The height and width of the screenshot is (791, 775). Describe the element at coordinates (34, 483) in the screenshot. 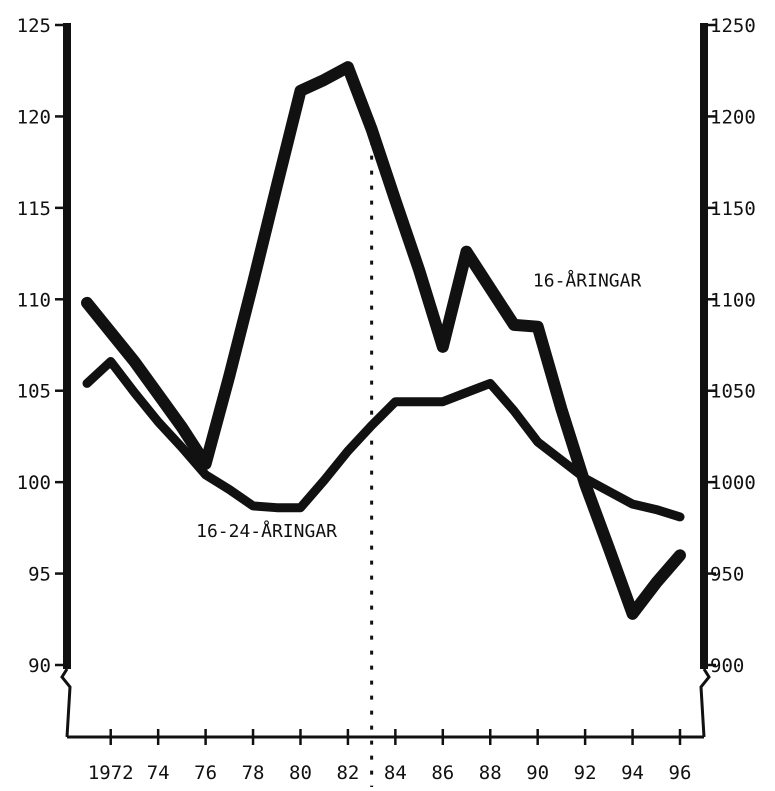

I see `y-left-tick-label: 100` at that location.